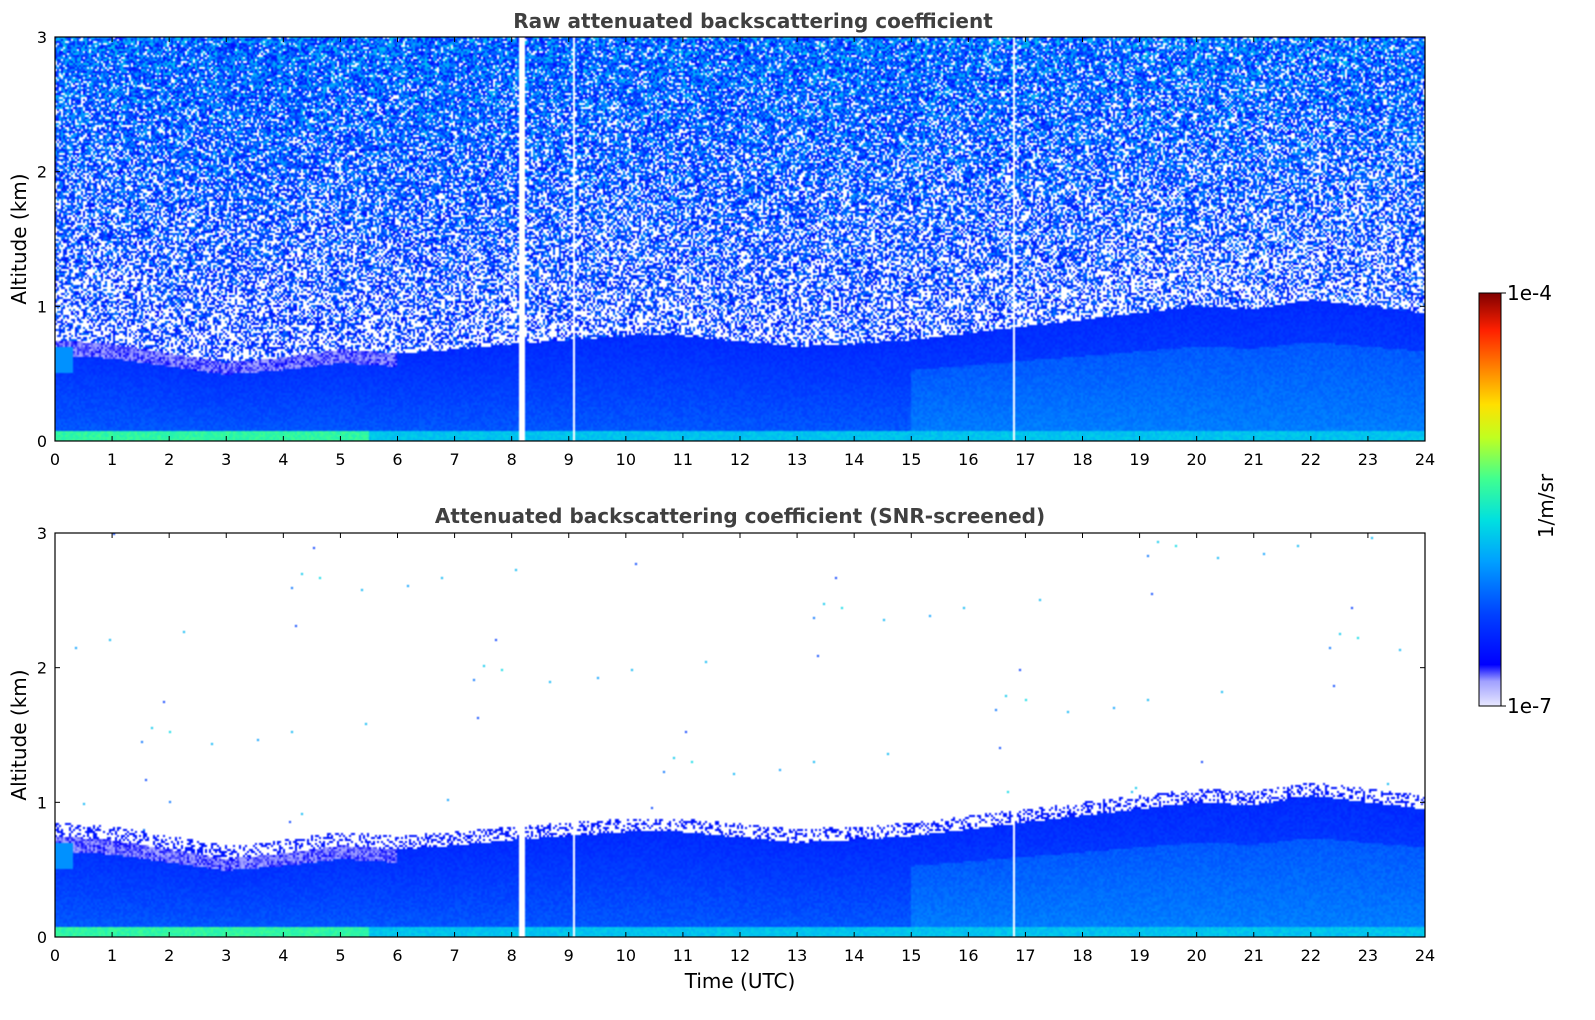 The width and height of the screenshot is (1595, 1020). I want to click on colorbar-min-label: 1e-7, so click(1529, 706).